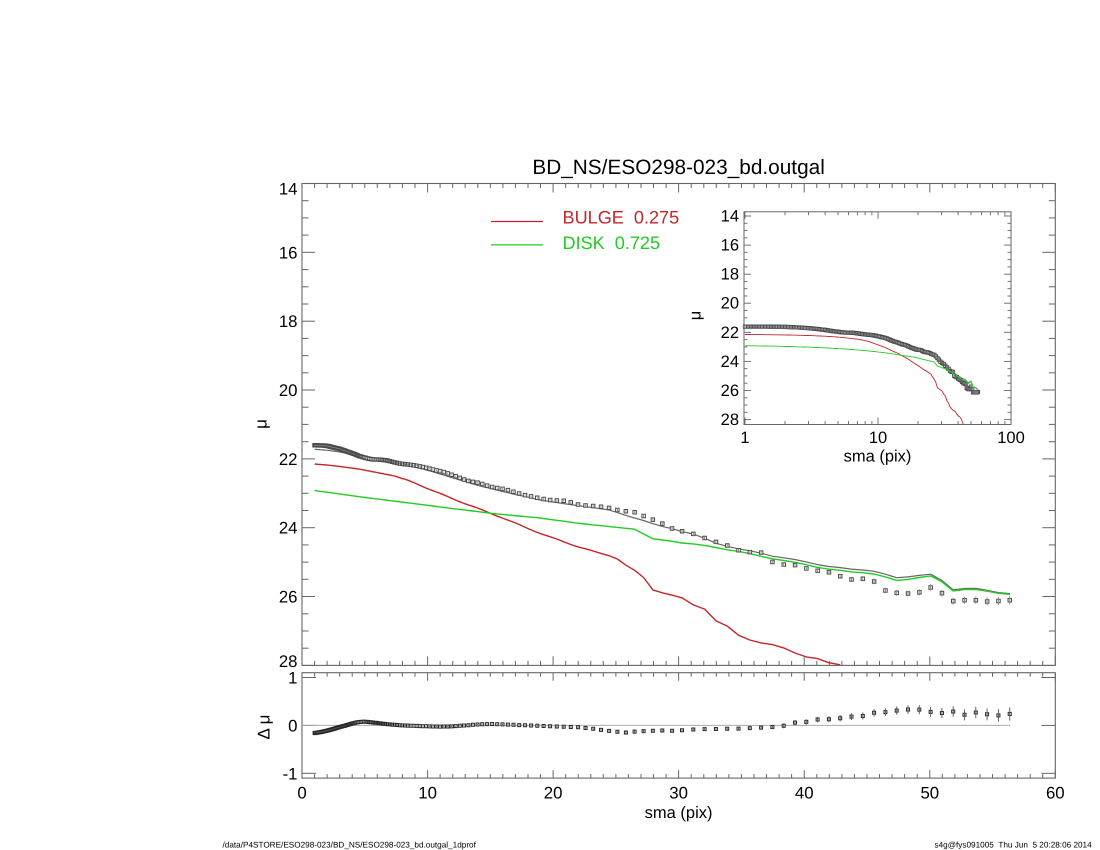 This screenshot has width=1100, height=850. Describe the element at coordinates (804, 793) in the screenshot. I see `svg-text: 40` at that location.